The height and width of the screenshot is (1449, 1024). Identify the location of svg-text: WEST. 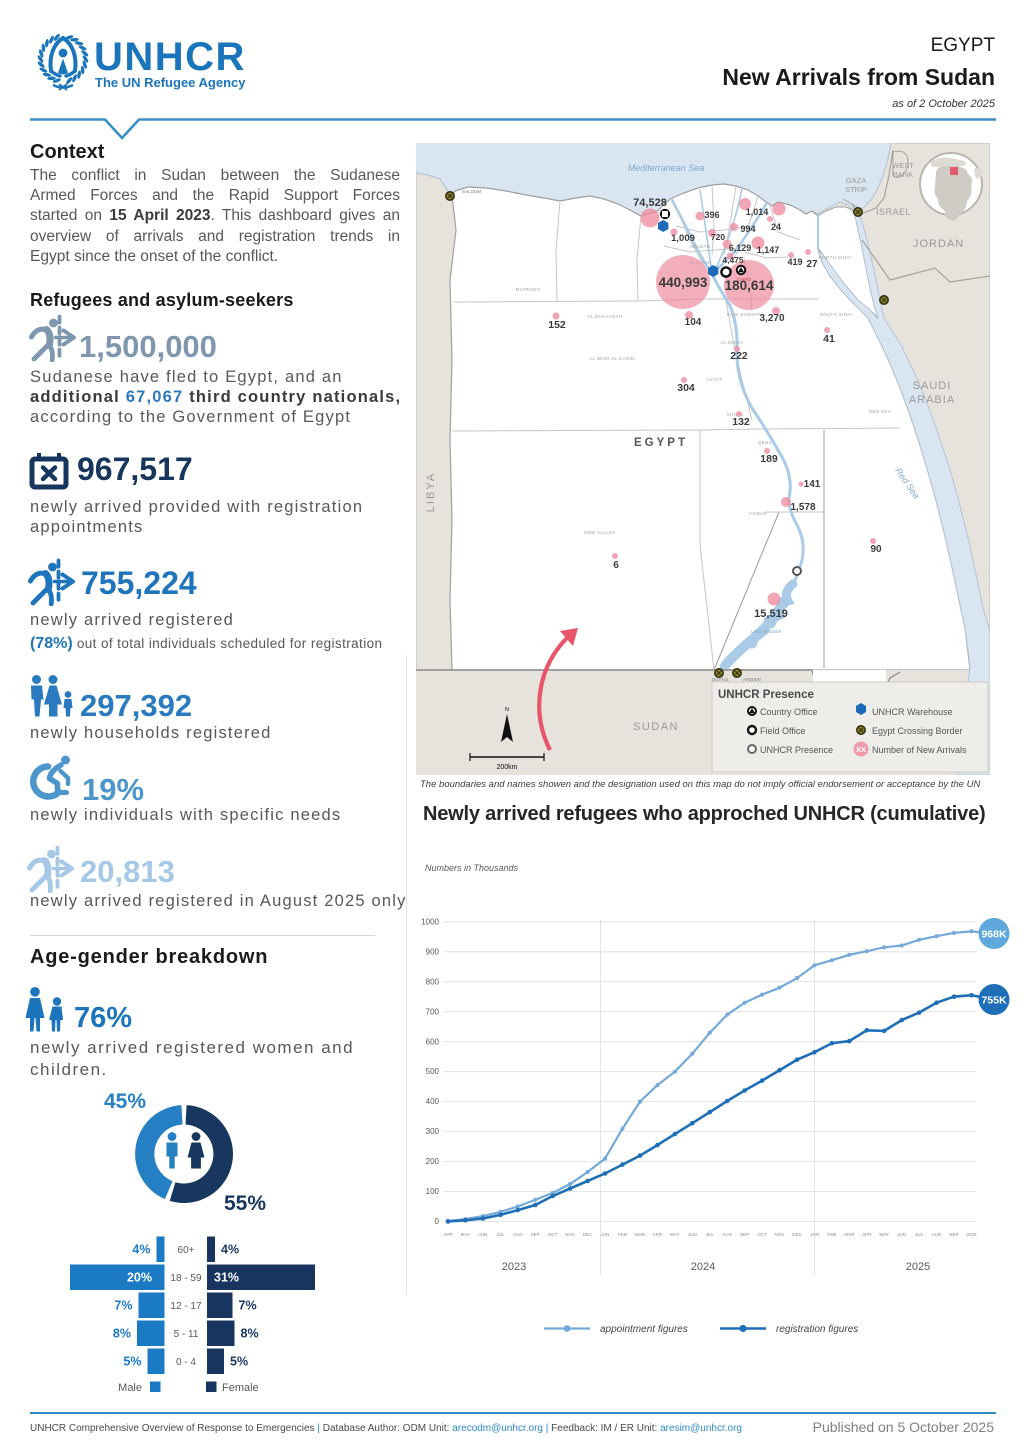
(903, 165).